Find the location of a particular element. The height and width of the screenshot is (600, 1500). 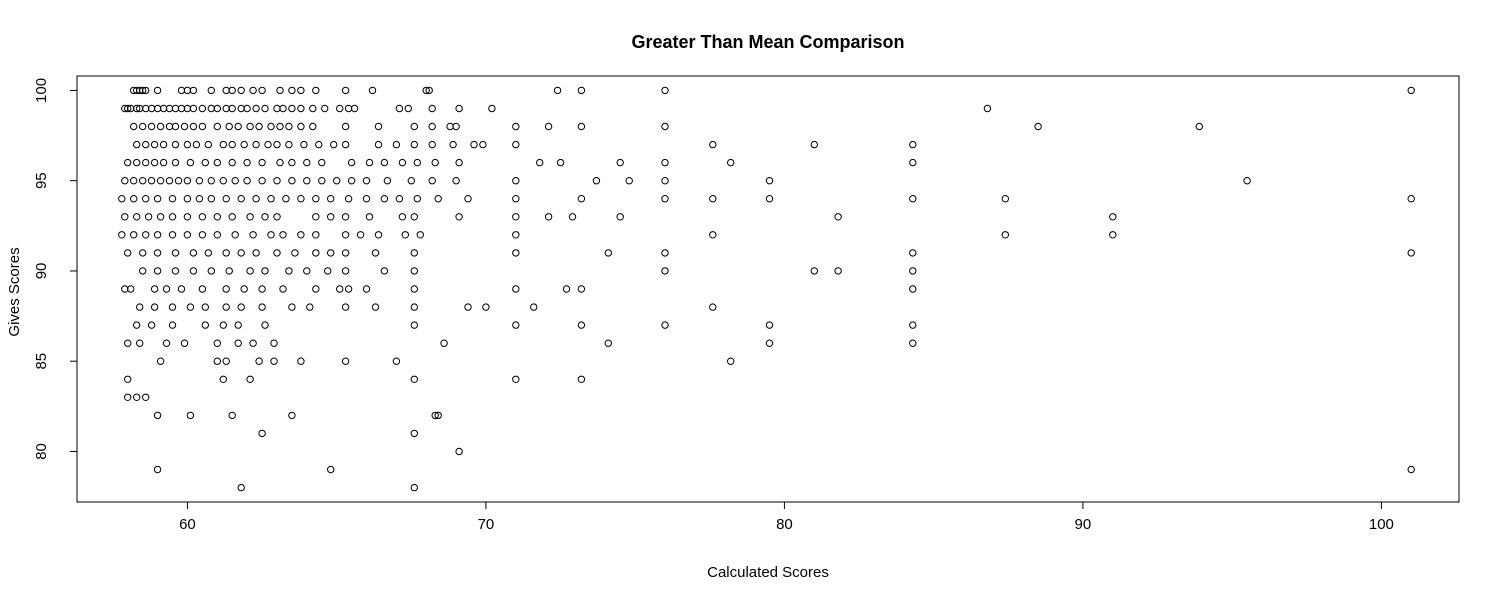

x-tick-label: 70 is located at coordinates (486, 524).